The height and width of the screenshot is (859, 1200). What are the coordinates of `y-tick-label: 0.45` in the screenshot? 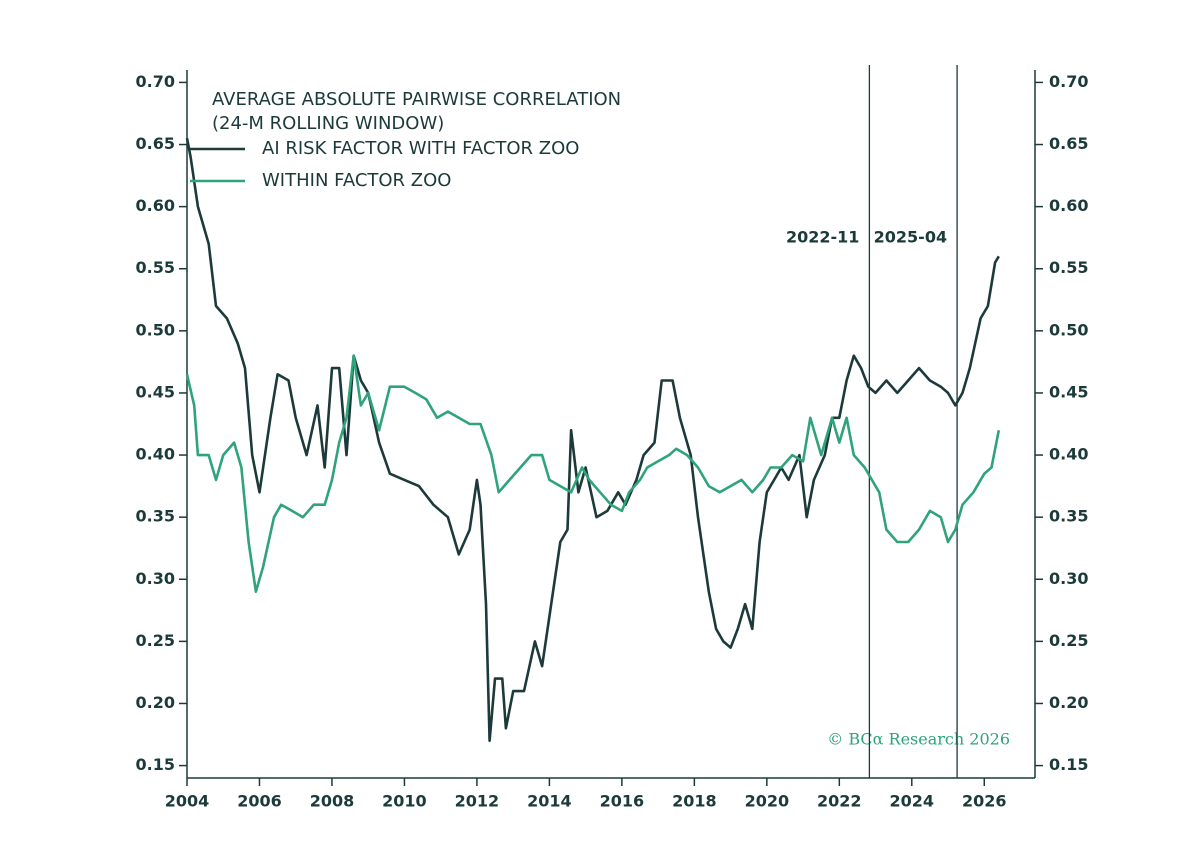 It's located at (155, 391).